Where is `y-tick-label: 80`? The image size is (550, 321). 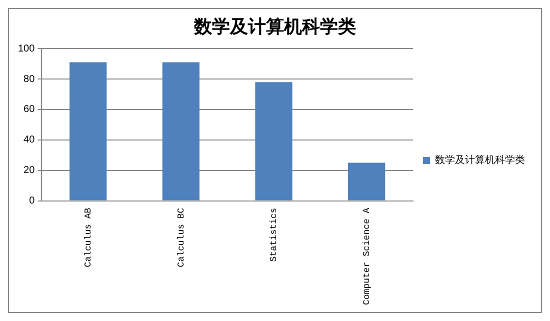
y-tick-label: 80 is located at coordinates (30, 79).